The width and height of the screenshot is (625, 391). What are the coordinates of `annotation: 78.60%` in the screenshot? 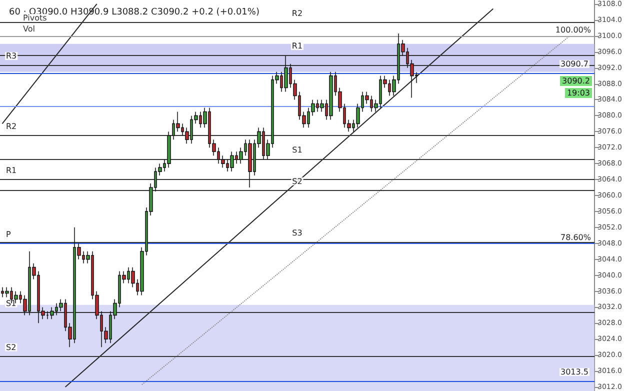 It's located at (576, 237).